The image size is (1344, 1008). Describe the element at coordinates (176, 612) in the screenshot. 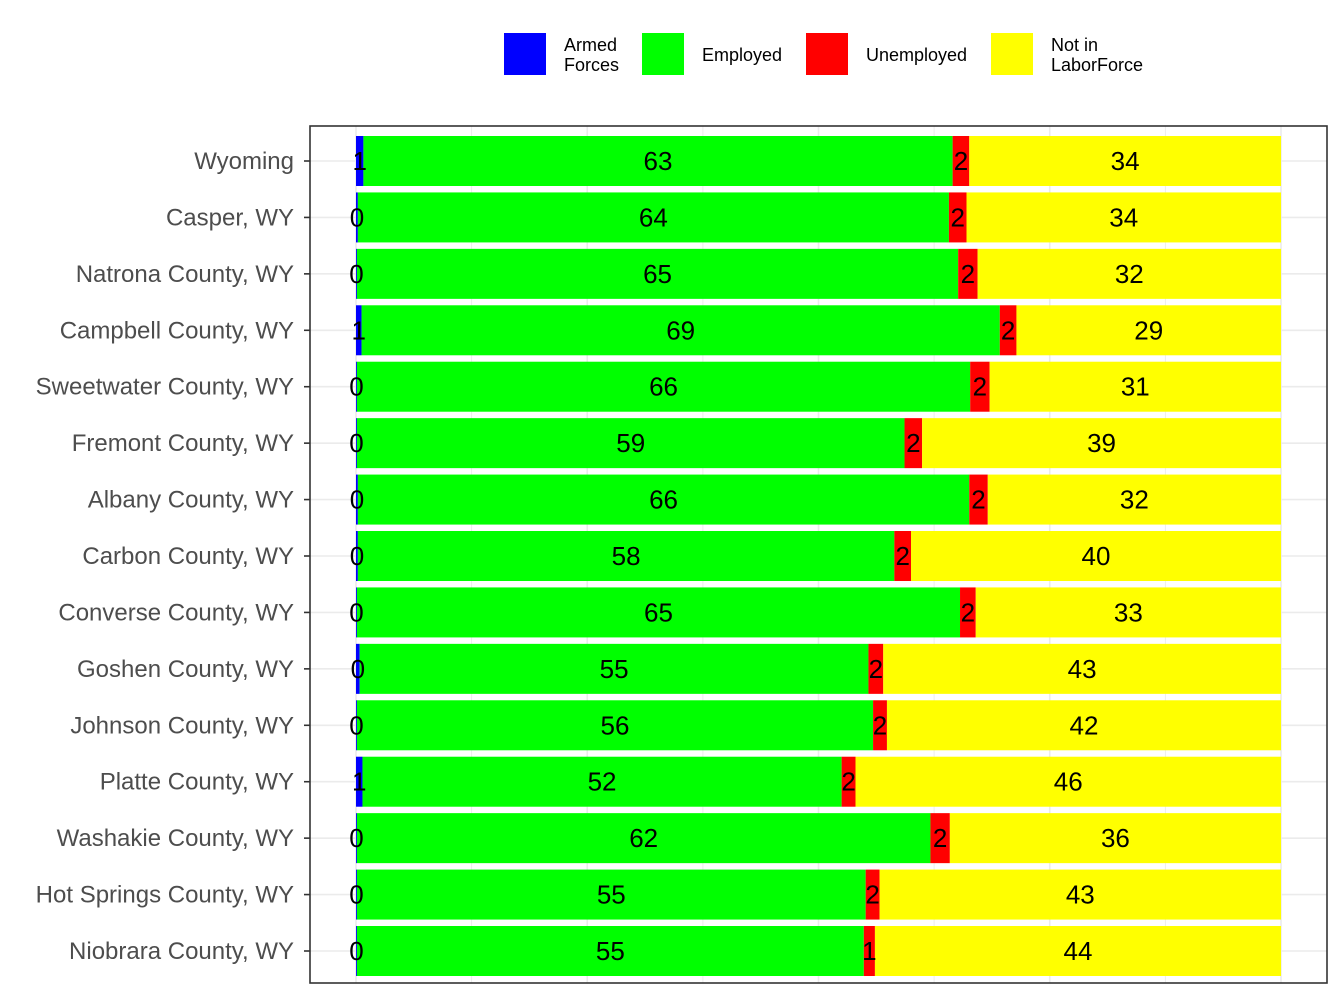

I see `y-tick-label: Converse County, WY` at that location.